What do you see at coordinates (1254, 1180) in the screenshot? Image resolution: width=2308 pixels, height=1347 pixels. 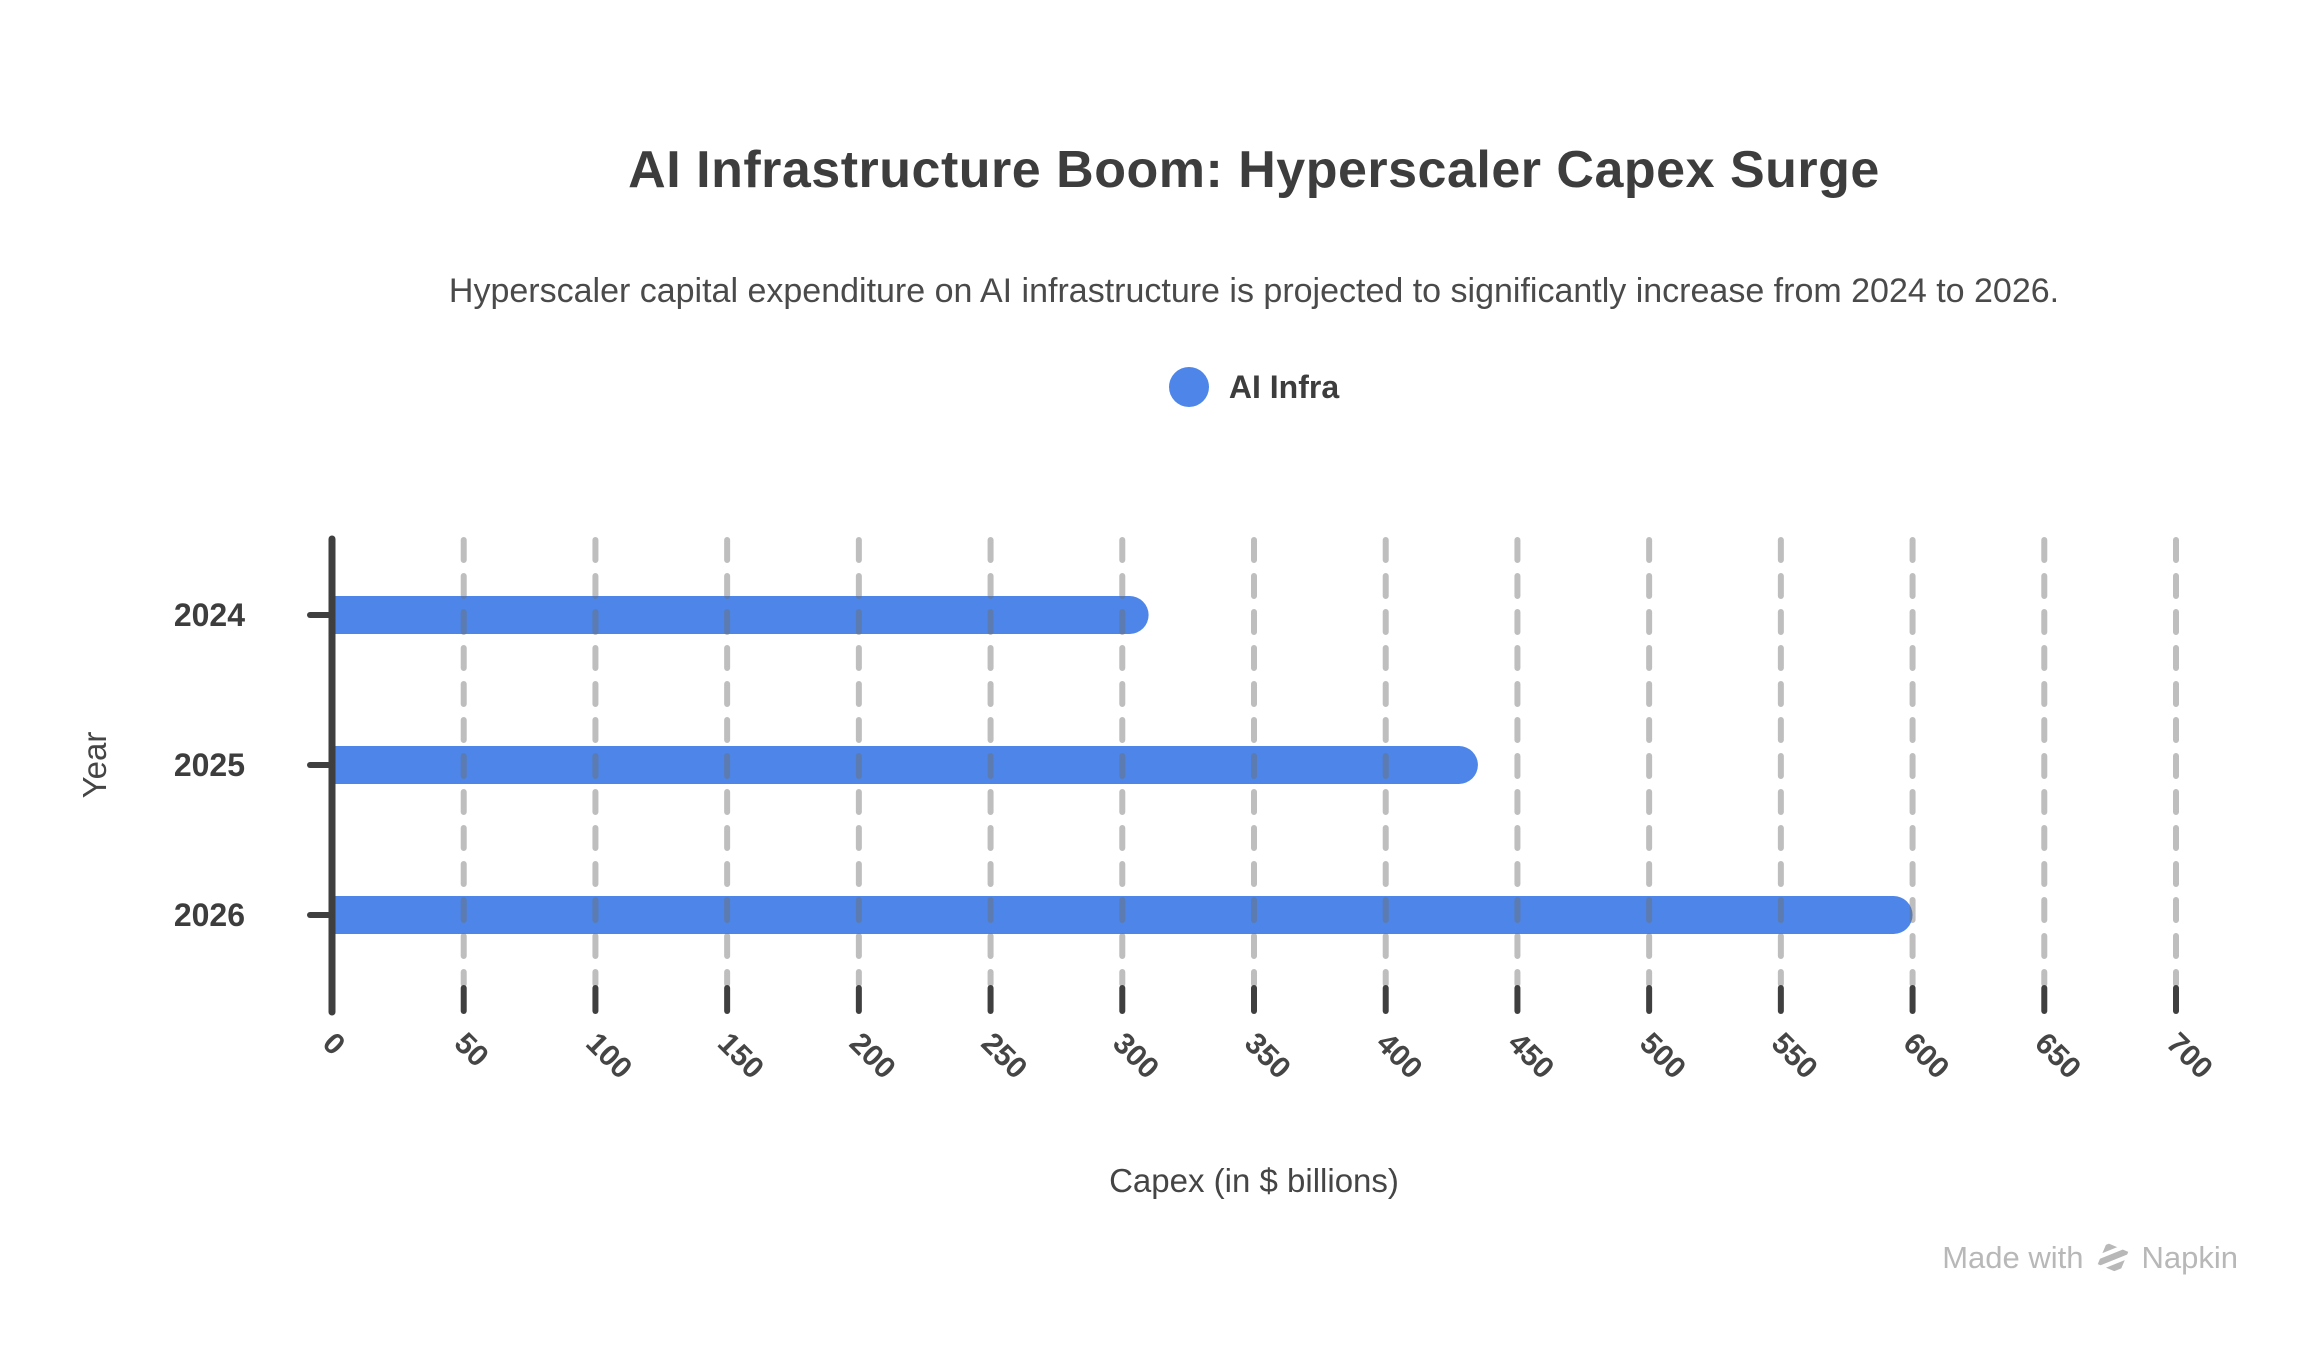 I see `x-axis-title: Capex (in $ billions)` at bounding box center [1254, 1180].